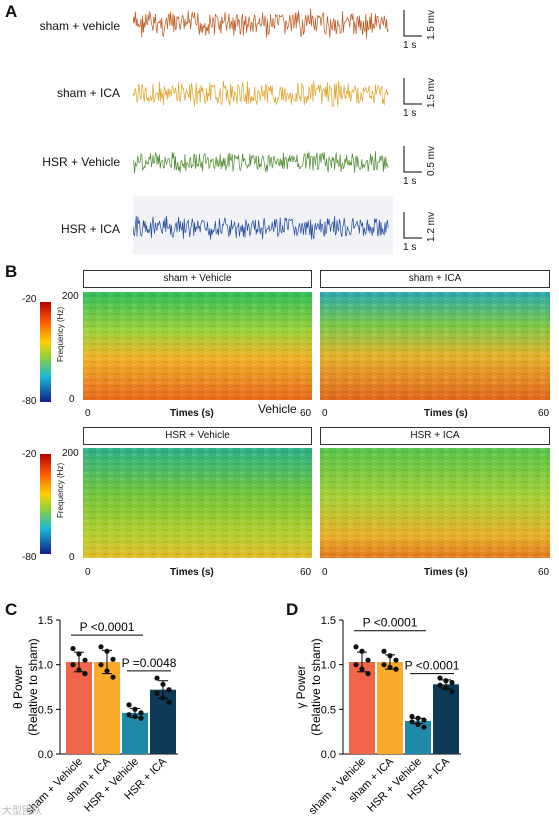 This screenshot has width=559, height=823. I want to click on eeg-trace-line, so click(261, 227).